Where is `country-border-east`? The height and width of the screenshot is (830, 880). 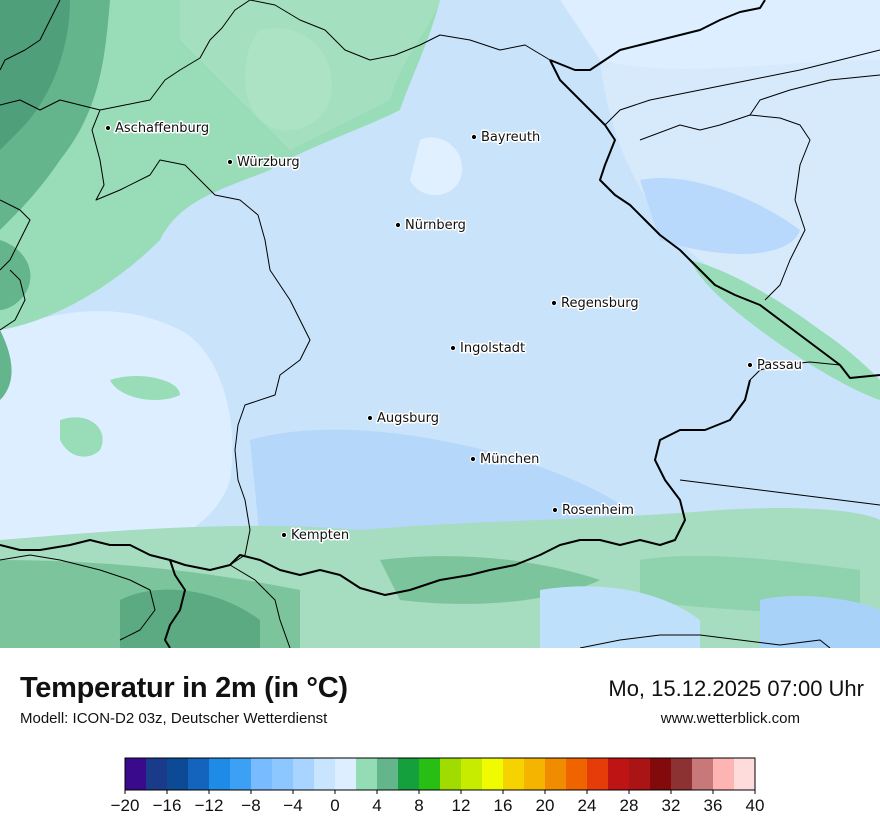 country-border-east is located at coordinates (725, 207).